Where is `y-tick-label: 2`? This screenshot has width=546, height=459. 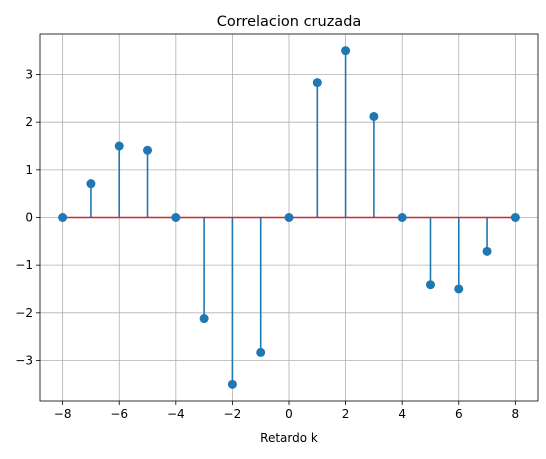 y-tick-label: 2 is located at coordinates (29, 122).